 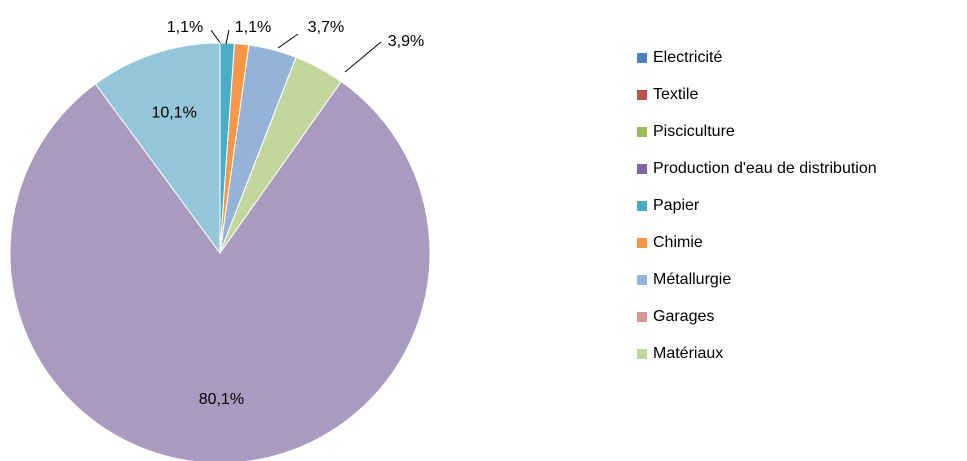 I want to click on legend-label: Papier, so click(x=676, y=205).